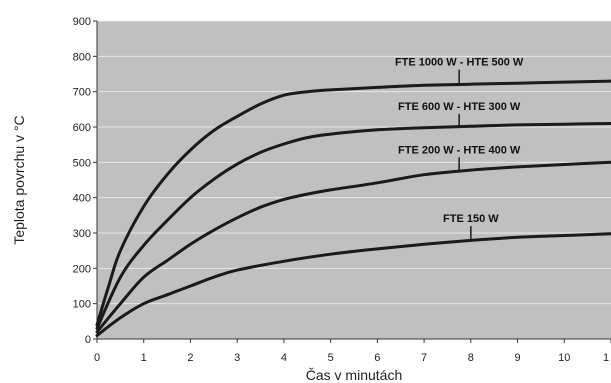 This screenshot has width=611, height=383. Describe the element at coordinates (82, 305) in the screenshot. I see `y-tick-label: 100` at that location.